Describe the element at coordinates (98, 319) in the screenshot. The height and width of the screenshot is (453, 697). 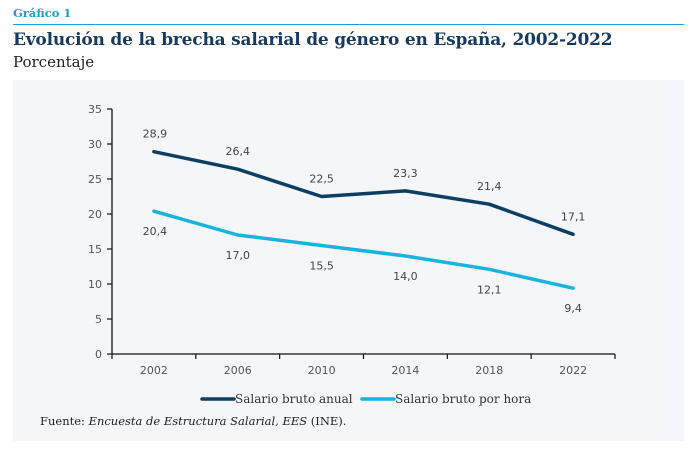
I see `y-tick-label: 5` at that location.